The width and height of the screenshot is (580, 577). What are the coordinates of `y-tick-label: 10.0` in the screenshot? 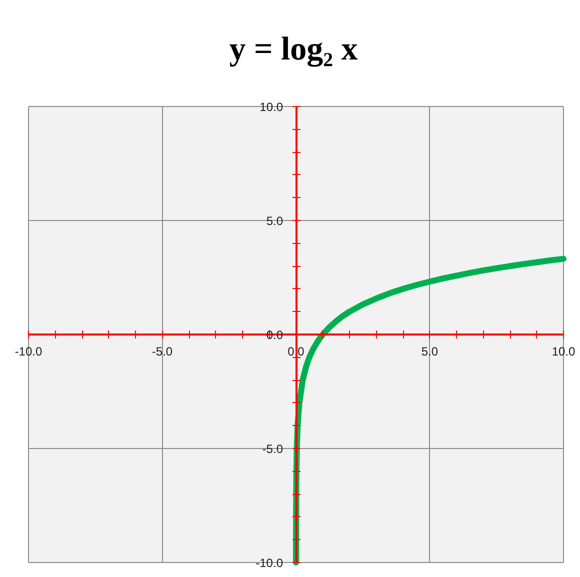 It's located at (272, 107).